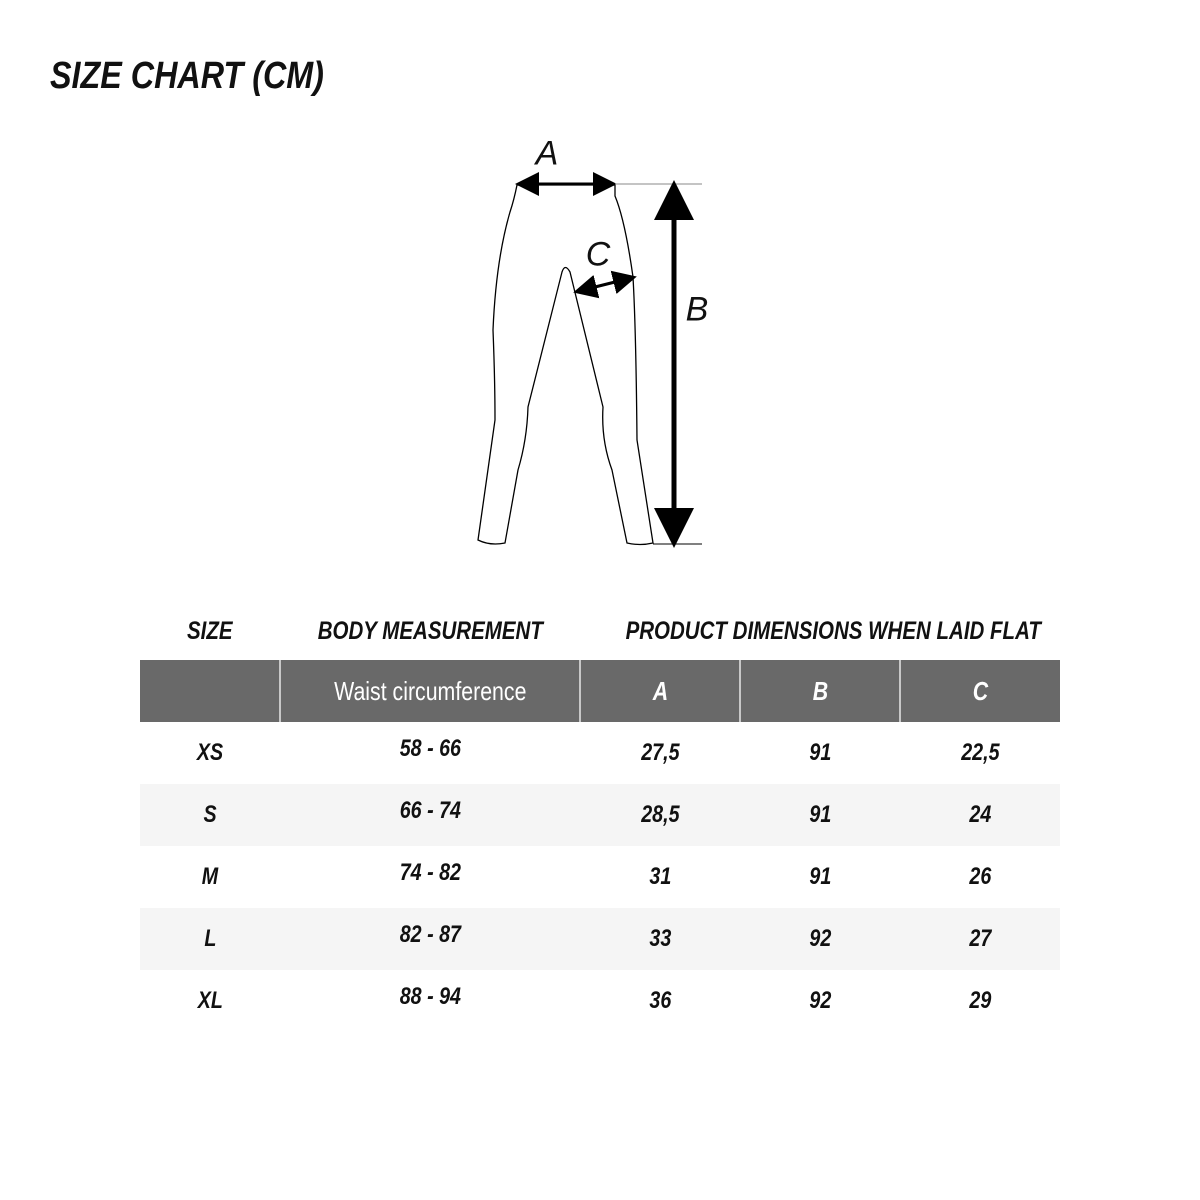 The height and width of the screenshot is (1200, 1200). I want to click on cell-a: 33, so click(660, 939).